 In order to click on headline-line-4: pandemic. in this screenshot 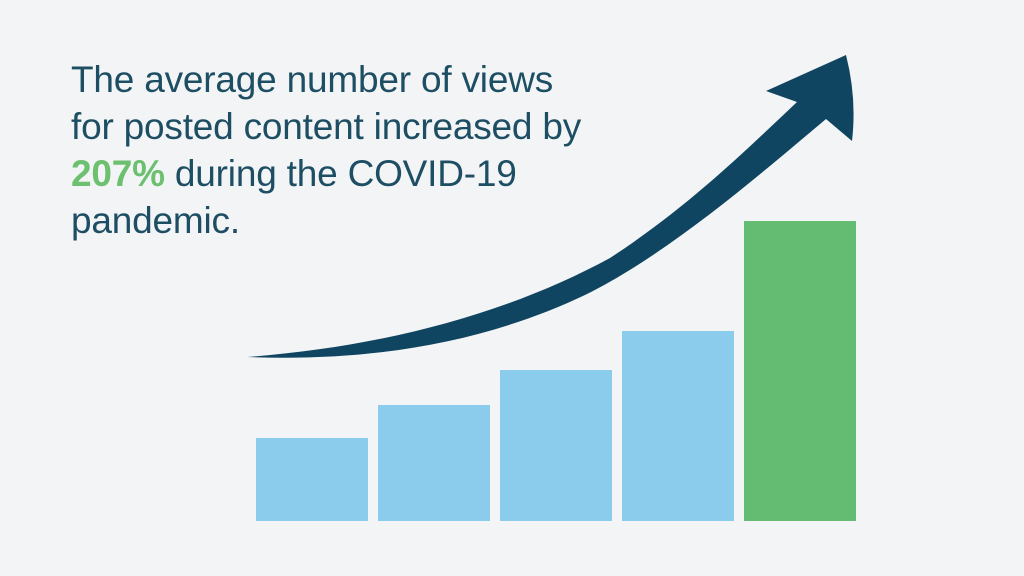, I will do `click(155, 220)`.